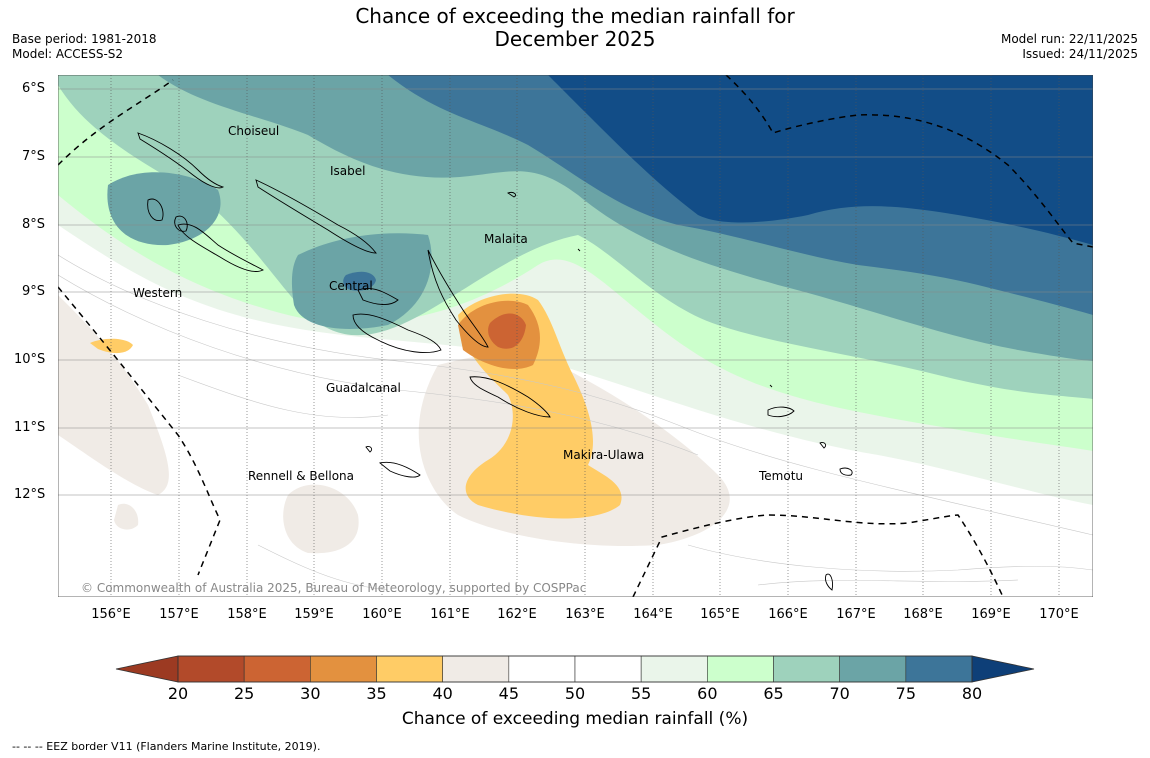  I want to click on colorbar-segments, so click(575, 669).